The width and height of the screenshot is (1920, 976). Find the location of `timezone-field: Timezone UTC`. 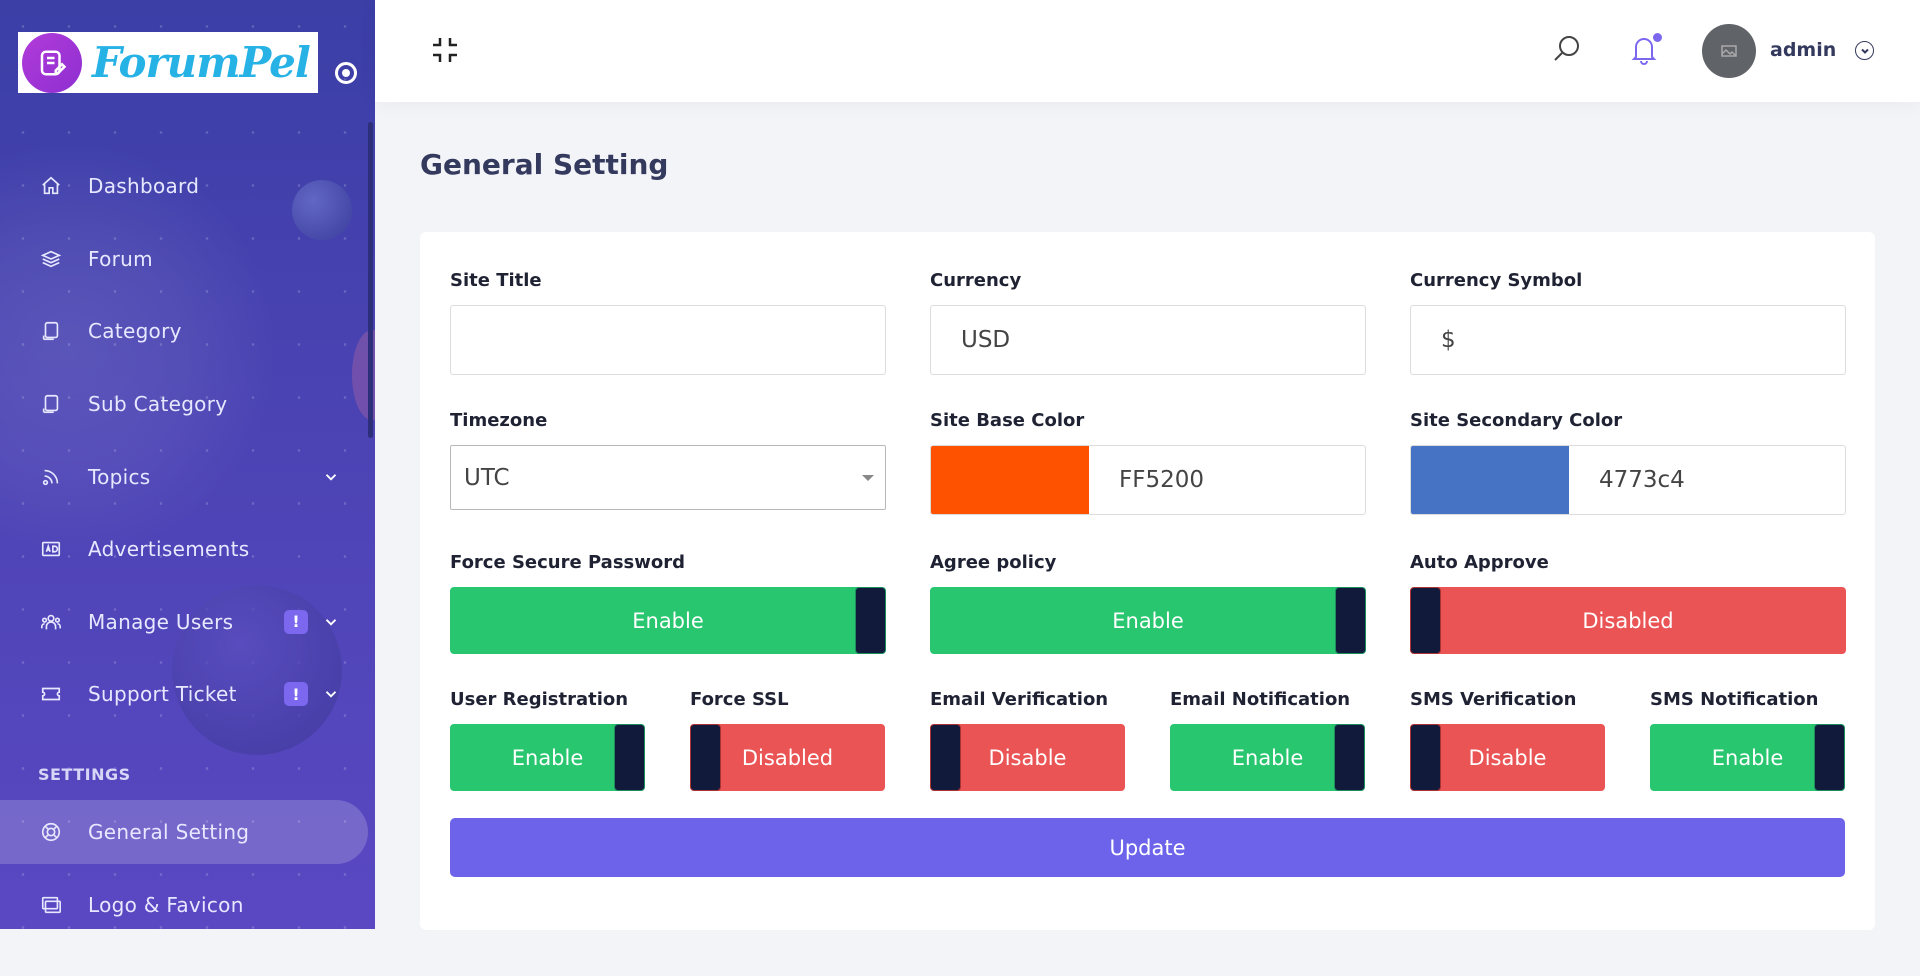

timezone-field: Timezone UTC is located at coordinates (668, 460).